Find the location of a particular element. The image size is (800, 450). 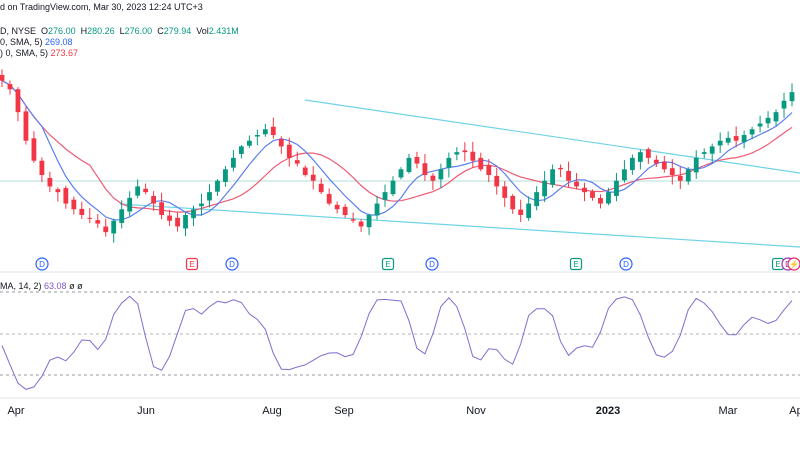

ma1-legend: 0, SMA, 5) 269.08 is located at coordinates (36, 42).